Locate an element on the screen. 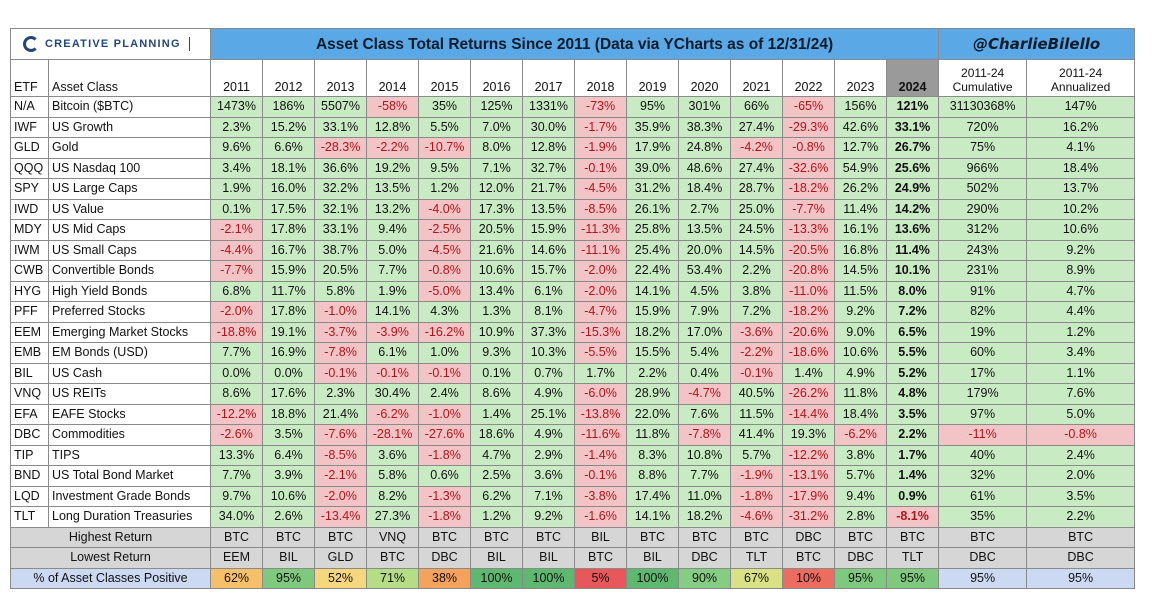 This screenshot has height=608, width=1154. pct-positive-row-cell: 62% is located at coordinates (237, 578).